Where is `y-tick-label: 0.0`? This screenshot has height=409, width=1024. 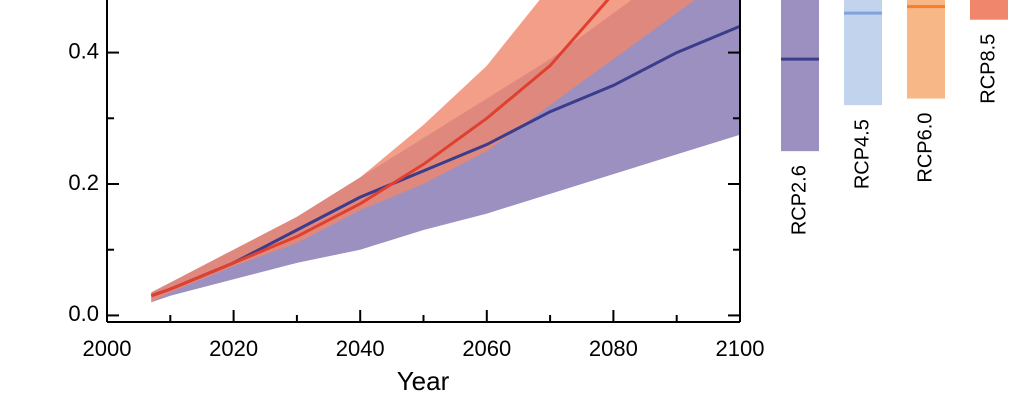 y-tick-label: 0.0 is located at coordinates (83, 313).